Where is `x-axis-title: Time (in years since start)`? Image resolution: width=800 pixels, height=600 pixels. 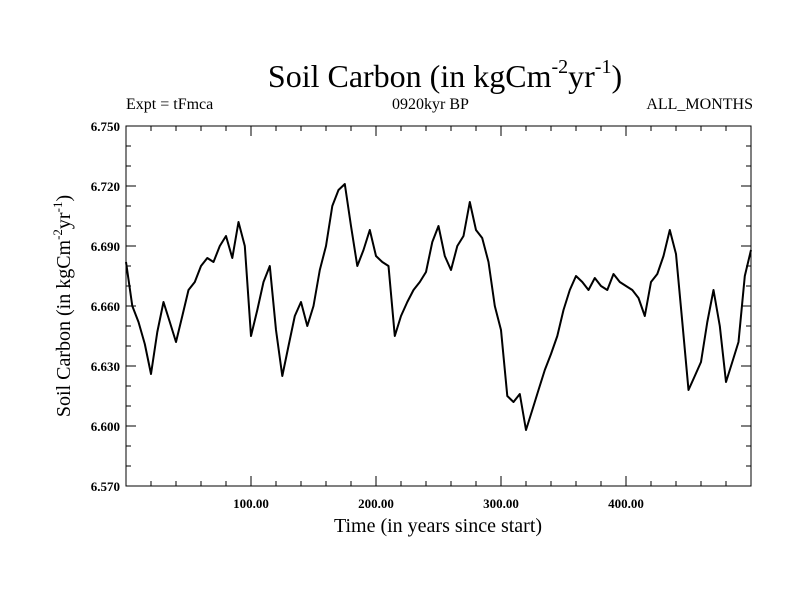
x-axis-title: Time (in years since start) is located at coordinates (438, 526).